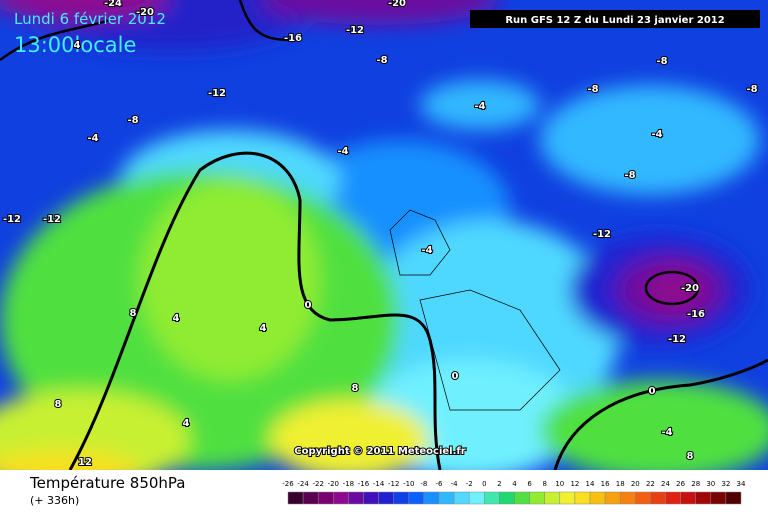 This screenshot has width=768, height=517. I want to click on date: Lundi 6 février 2012, so click(90, 19).